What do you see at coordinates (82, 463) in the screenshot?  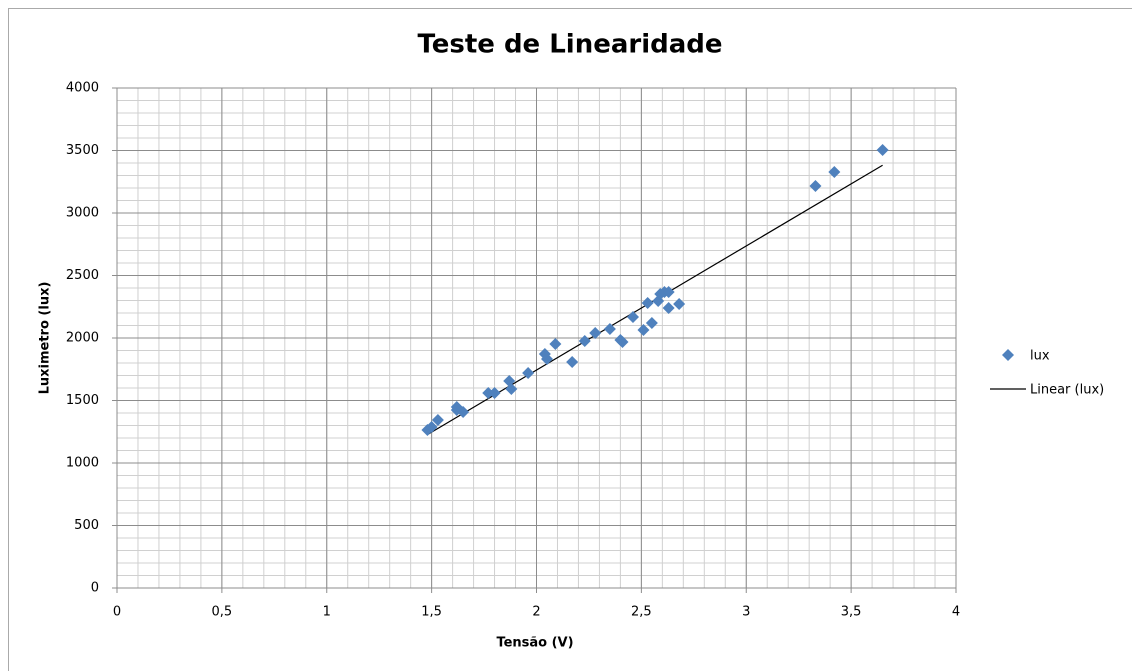 I see `y-tick-label: 1000` at bounding box center [82, 463].